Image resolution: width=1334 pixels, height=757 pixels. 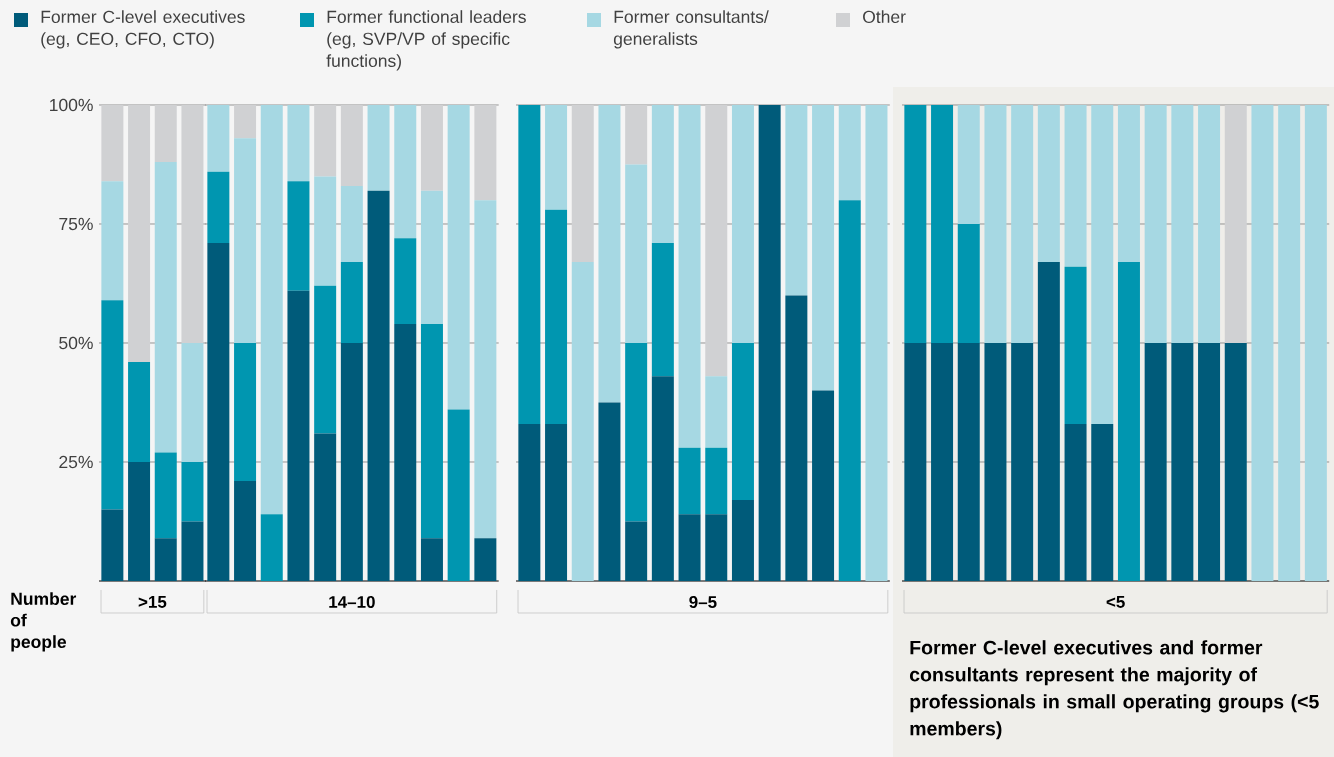 What do you see at coordinates (691, 29) in the screenshot?
I see `legend-label: Former consultants/ generalists` at bounding box center [691, 29].